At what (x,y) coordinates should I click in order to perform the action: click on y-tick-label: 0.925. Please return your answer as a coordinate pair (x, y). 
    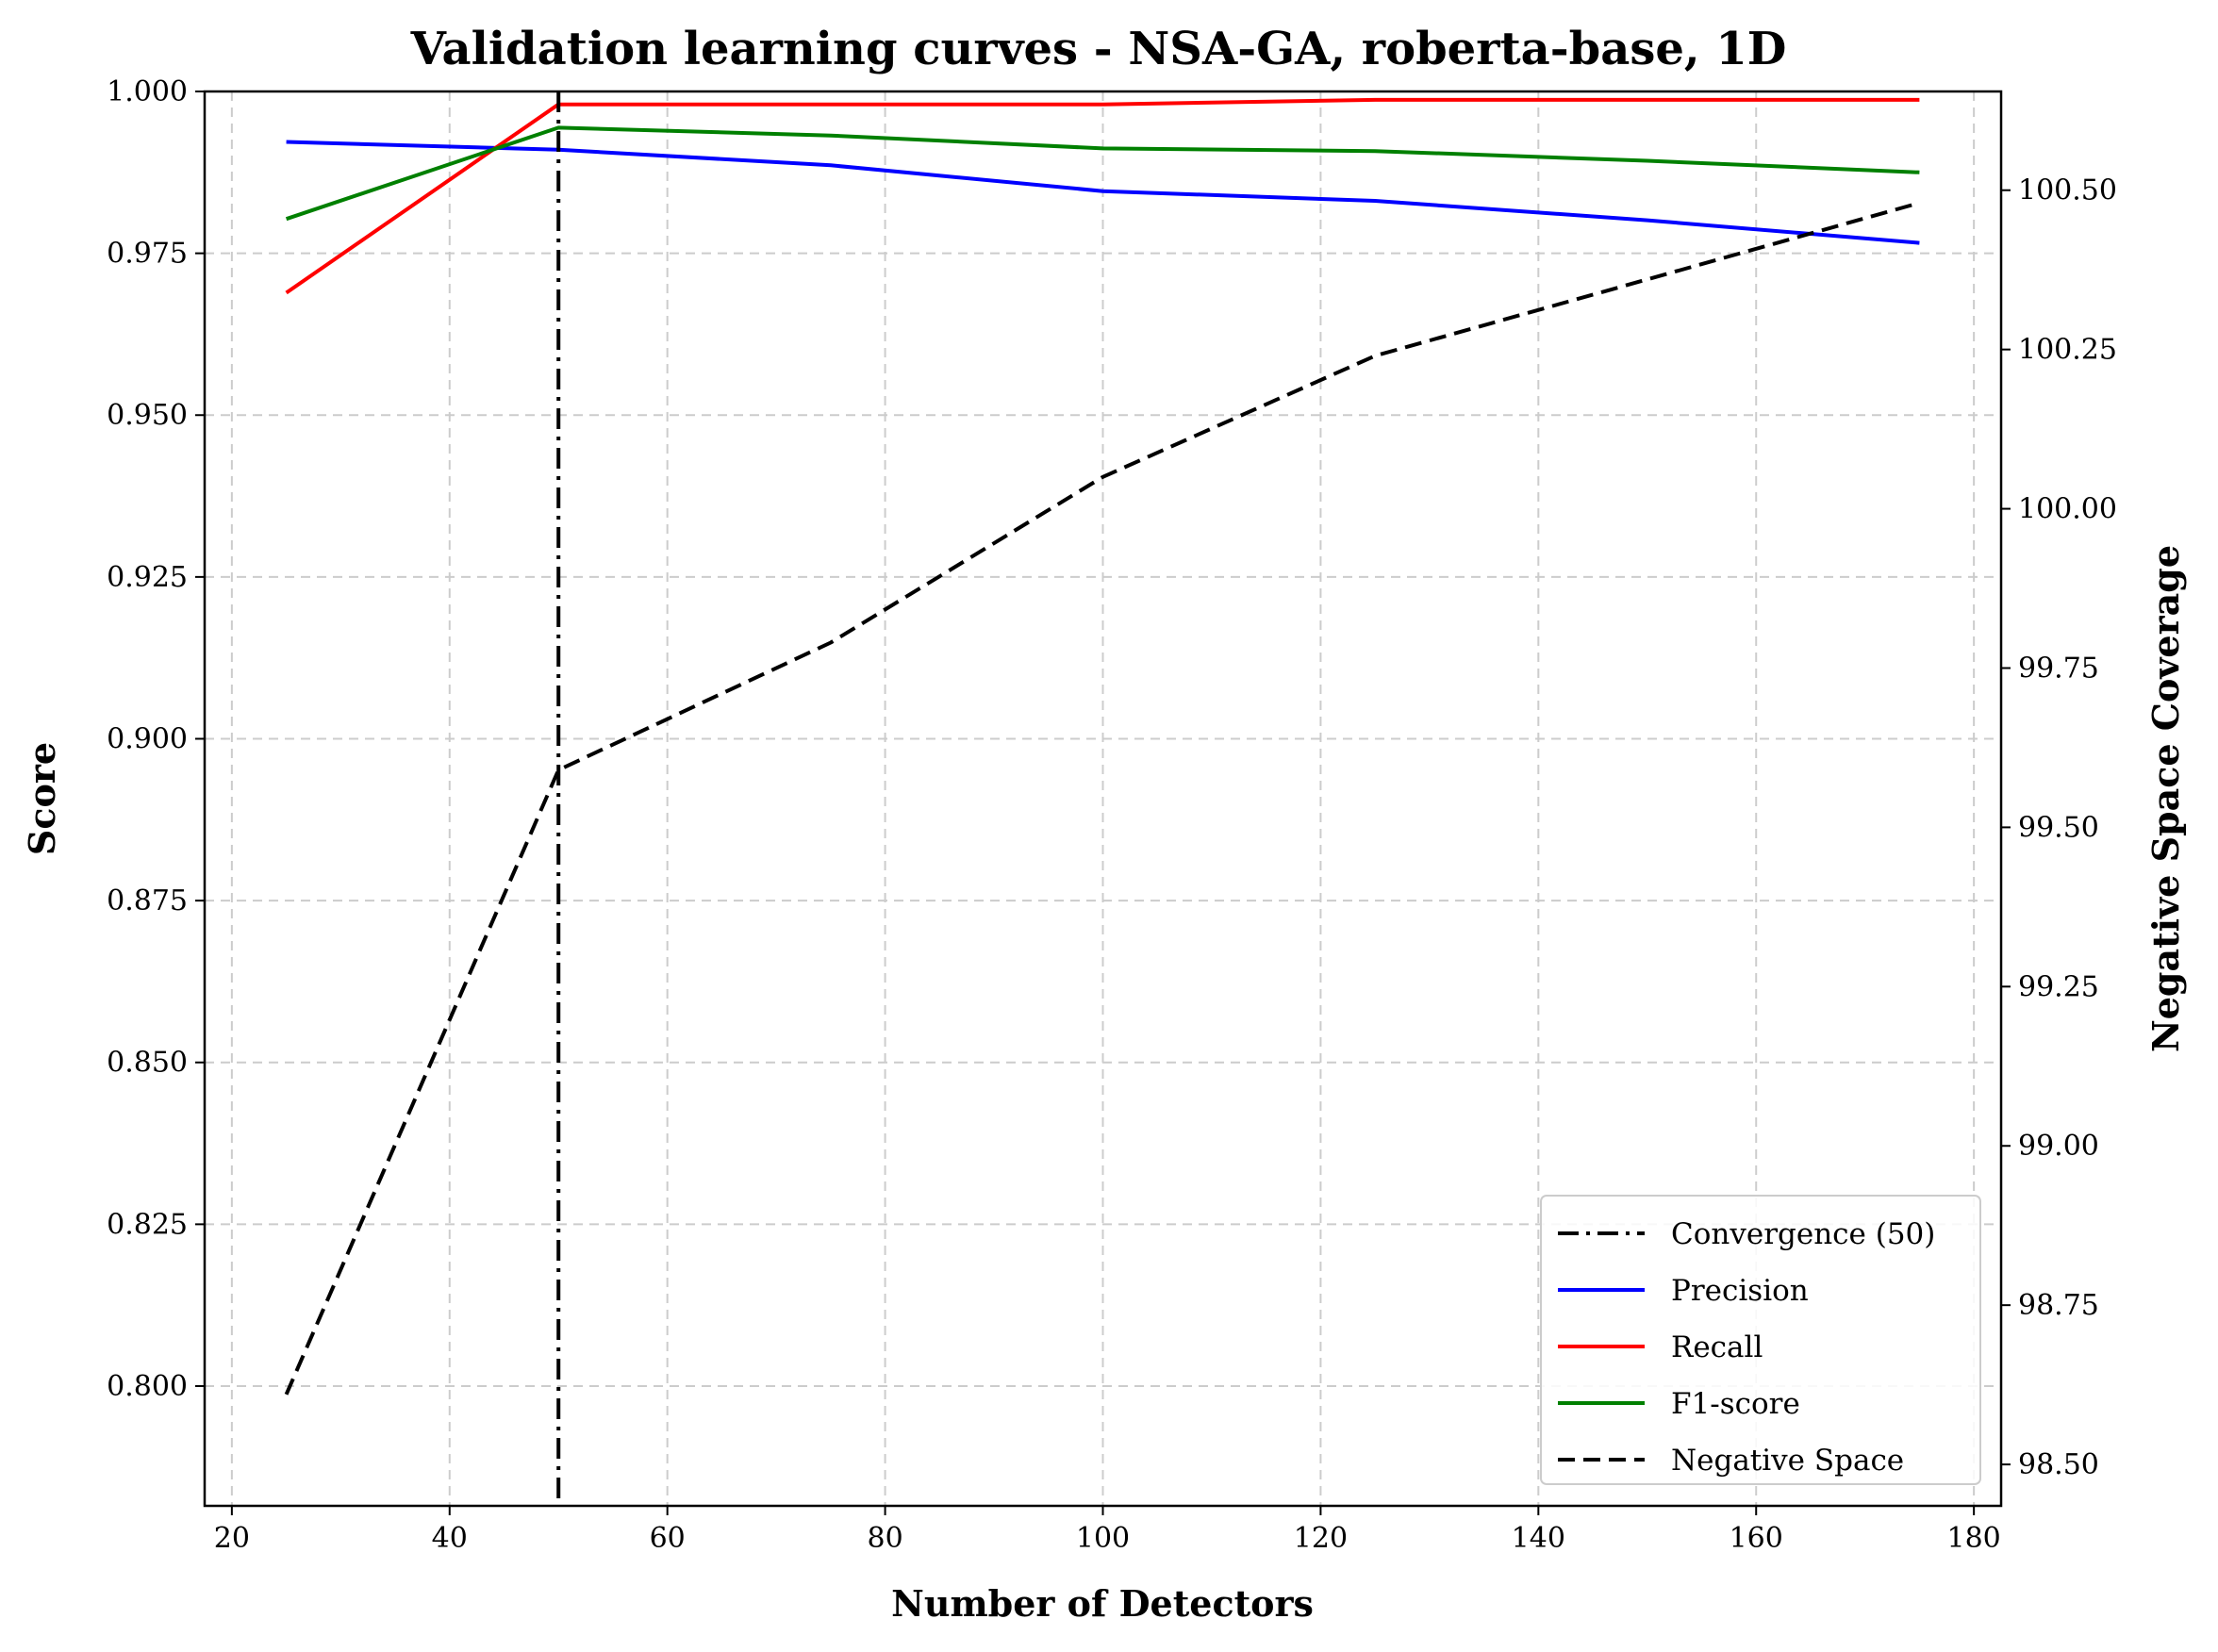
    Looking at the image, I should click on (148, 577).